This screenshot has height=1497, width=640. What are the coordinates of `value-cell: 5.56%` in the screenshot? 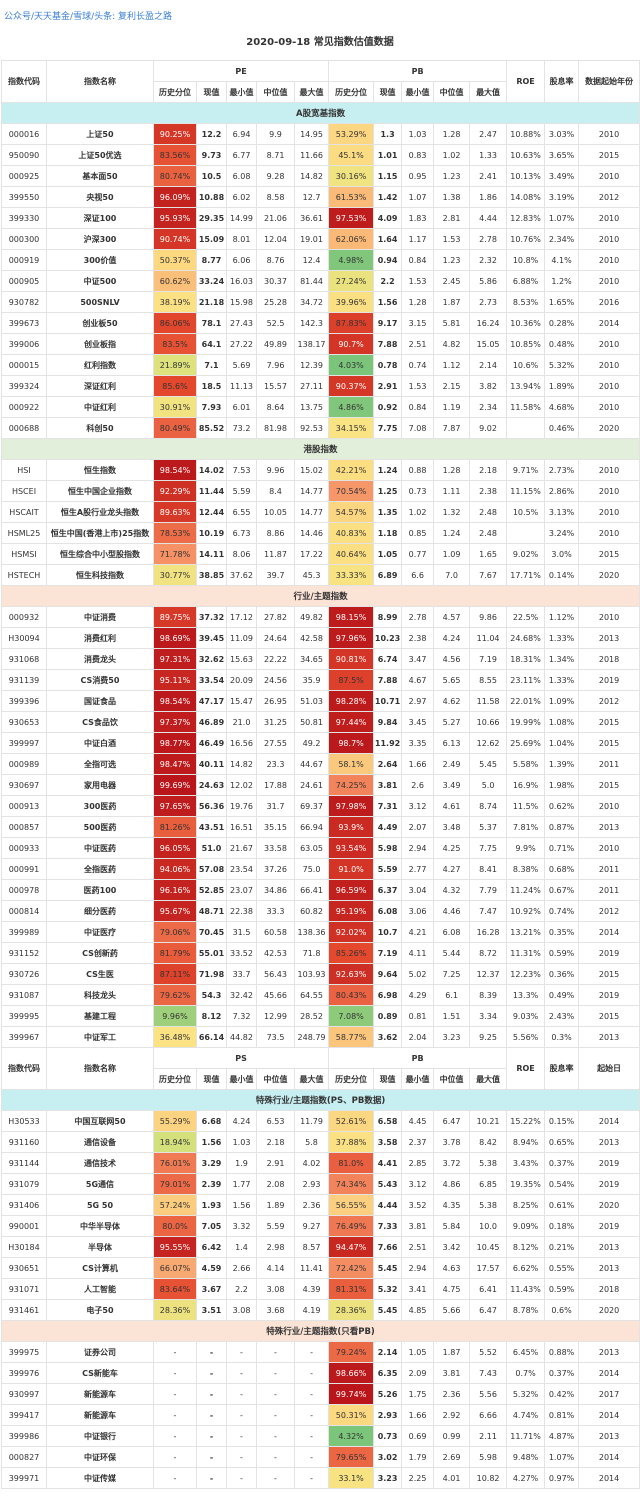 It's located at (526, 1037).